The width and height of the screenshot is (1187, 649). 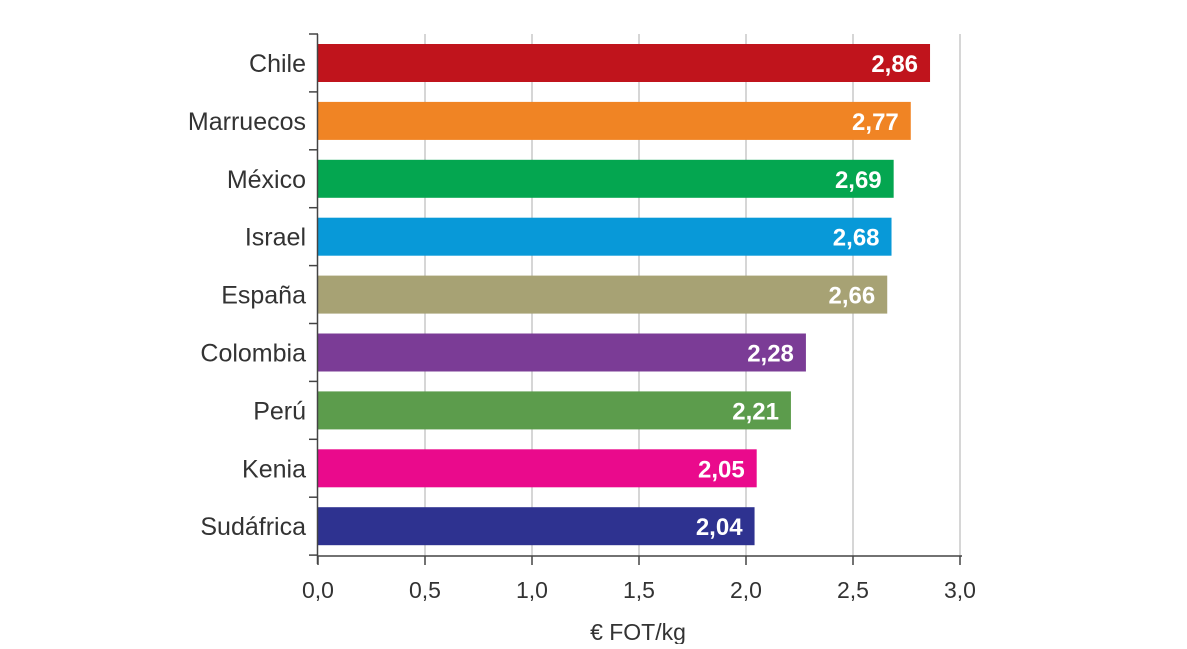 What do you see at coordinates (853, 590) in the screenshot?
I see `x-tick-label: 2,5` at bounding box center [853, 590].